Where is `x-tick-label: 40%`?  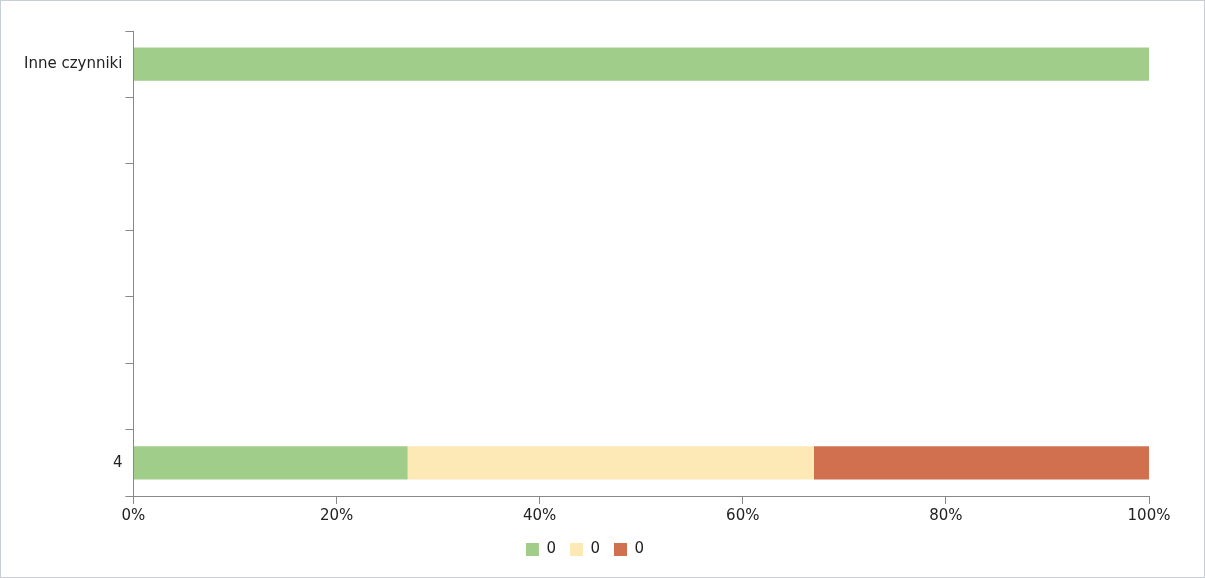
x-tick-label: 40% is located at coordinates (540, 514).